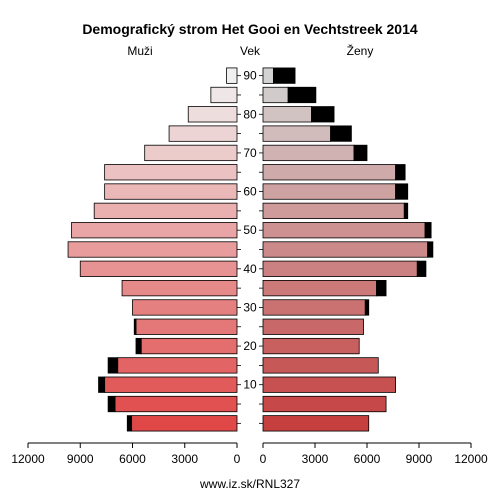 This screenshot has height=500, width=500. What do you see at coordinates (249, 454) in the screenshot?
I see `x-axis: 12000 9000 6000 3000 0 0 3000 6000 9000 12000` at bounding box center [249, 454].